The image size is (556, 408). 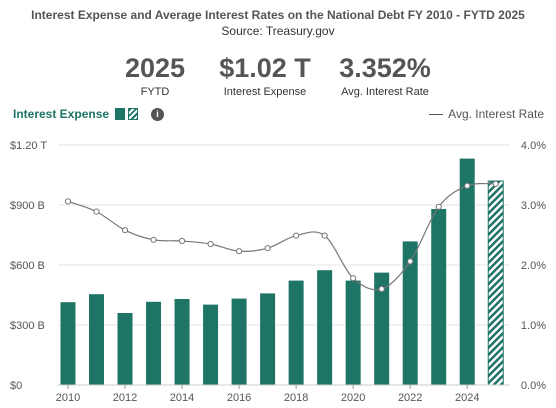 I want to click on x-tick-label: 2022, so click(x=410, y=398).